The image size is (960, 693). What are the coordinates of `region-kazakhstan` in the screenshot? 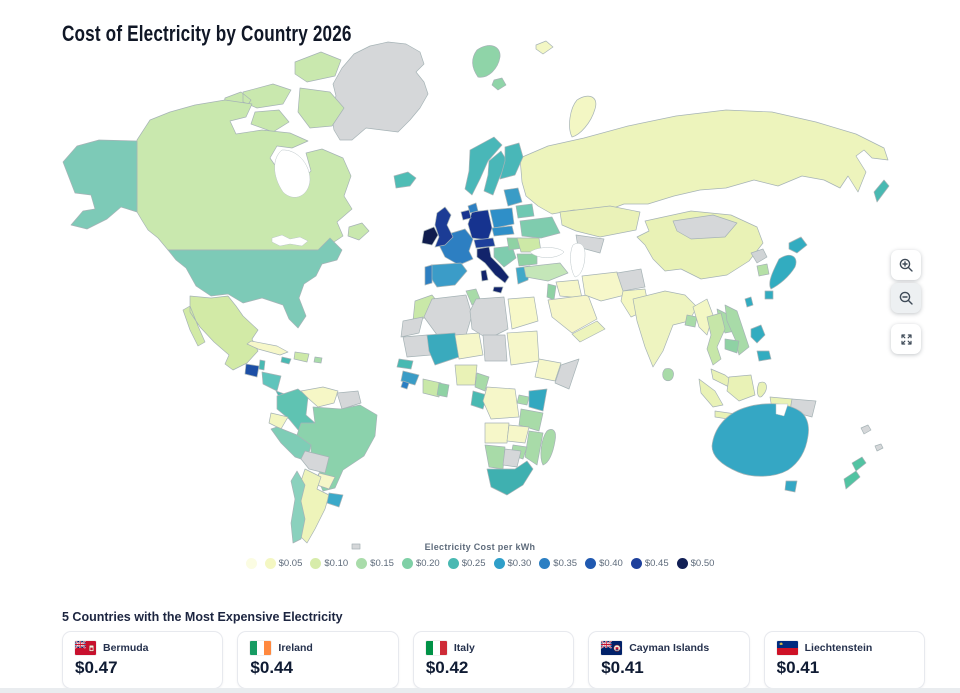 It's located at (600, 221).